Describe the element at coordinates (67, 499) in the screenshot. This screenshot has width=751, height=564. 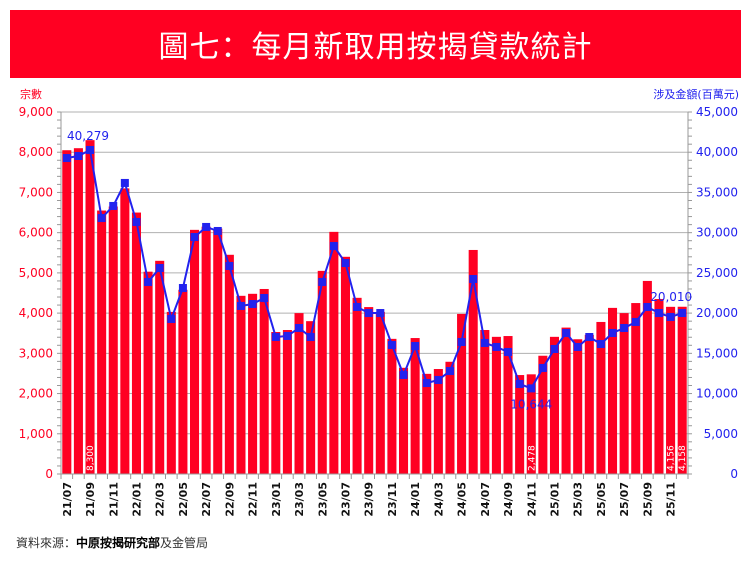
I see `x-tick-label: 21/07` at that location.